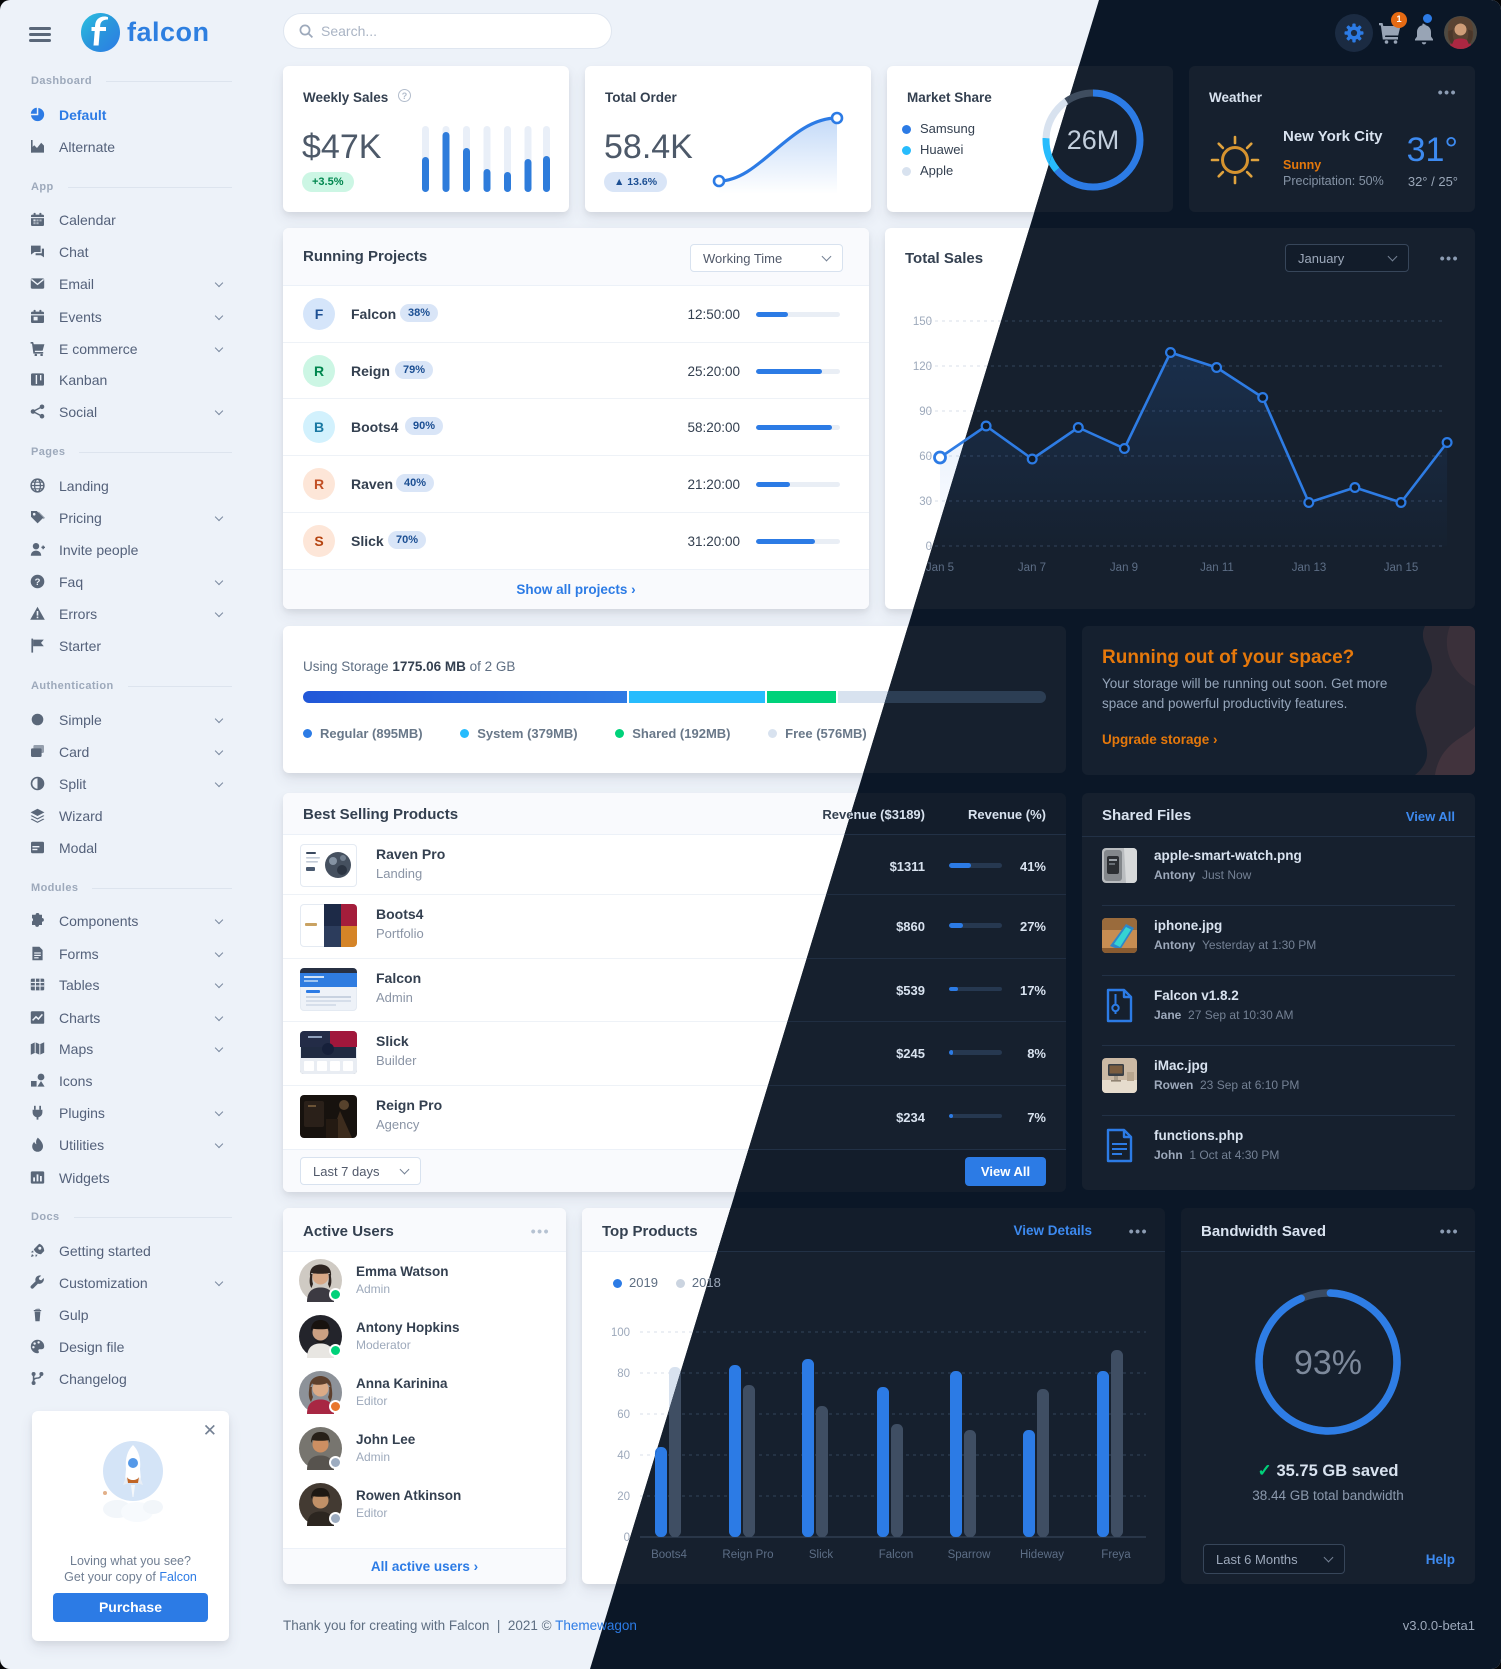 Image resolution: width=1501 pixels, height=1669 pixels. Describe the element at coordinates (1309, 568) in the screenshot. I see `svg-text: Jan 13` at that location.